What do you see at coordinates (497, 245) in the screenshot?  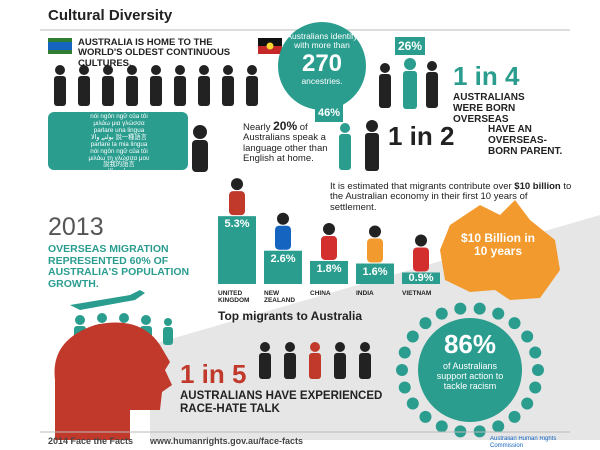 I see `map-text: $10 Billion in 10 years` at bounding box center [497, 245].